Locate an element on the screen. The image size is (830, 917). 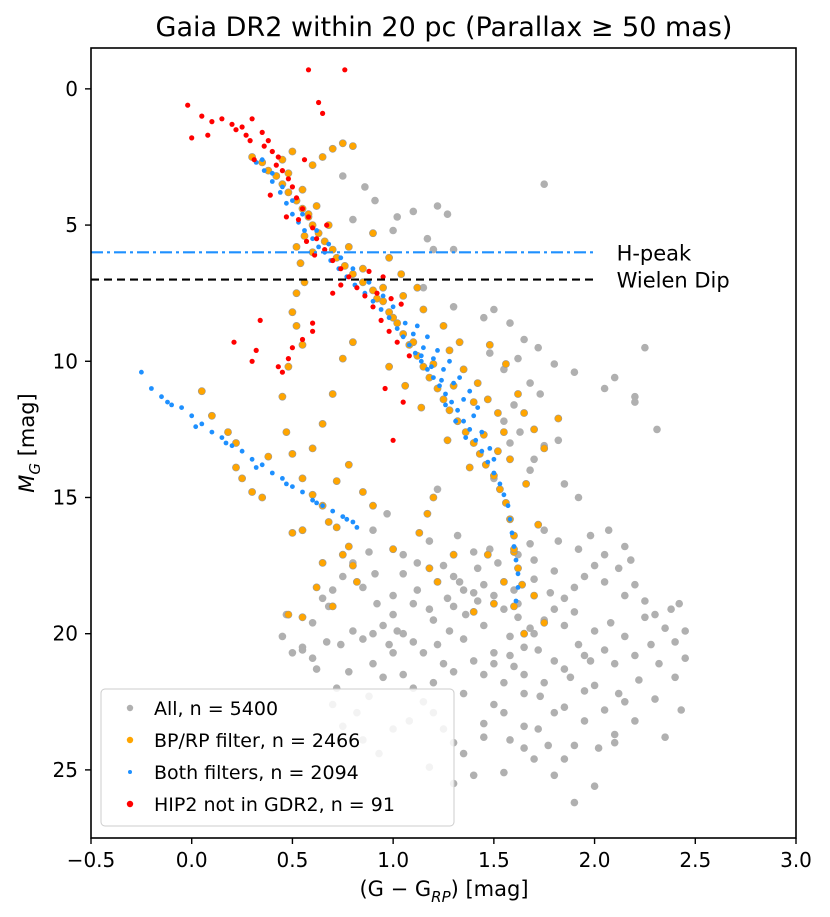
x-tick-label: −0.5 is located at coordinates (91, 860).